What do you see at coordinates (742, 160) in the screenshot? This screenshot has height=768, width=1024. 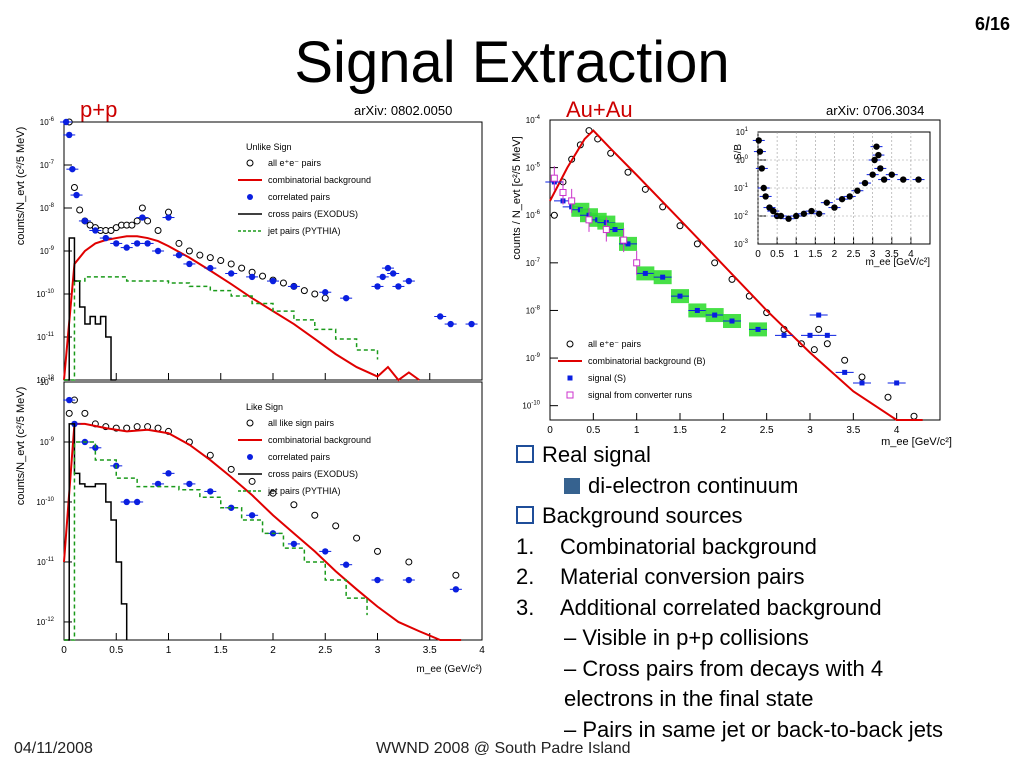 I see `auau-inset-ytick-label: 100` at bounding box center [742, 160].